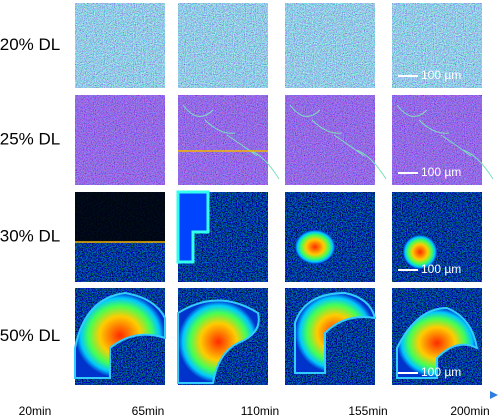 This screenshot has height=419, width=500. What do you see at coordinates (367, 411) in the screenshot?
I see `time-label: 155min` at bounding box center [367, 411].